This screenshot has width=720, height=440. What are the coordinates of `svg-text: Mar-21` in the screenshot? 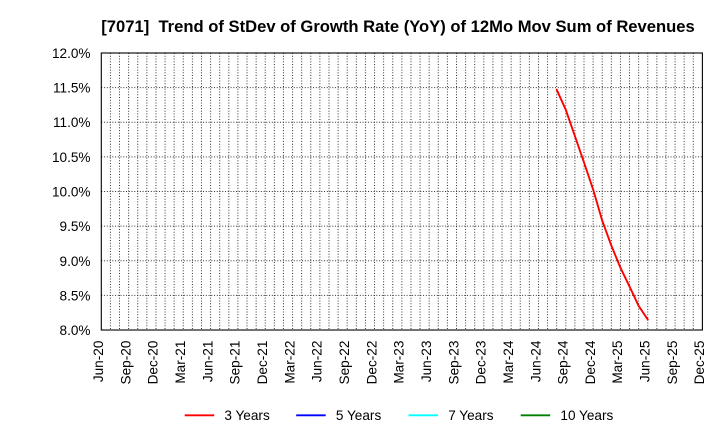 It's located at (180, 362).